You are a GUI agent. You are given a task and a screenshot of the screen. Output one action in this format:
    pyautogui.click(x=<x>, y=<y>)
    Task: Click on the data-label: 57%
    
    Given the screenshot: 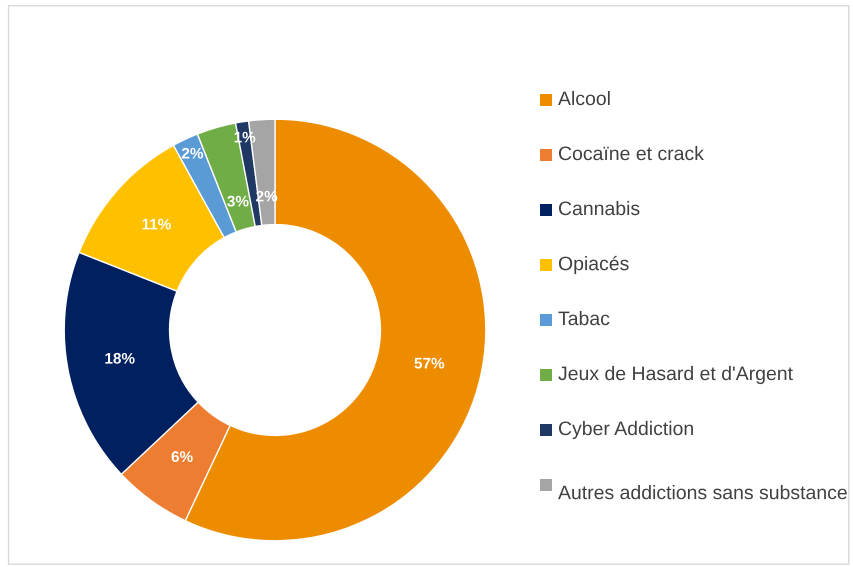 What is the action you would take?
    pyautogui.click(x=429, y=363)
    